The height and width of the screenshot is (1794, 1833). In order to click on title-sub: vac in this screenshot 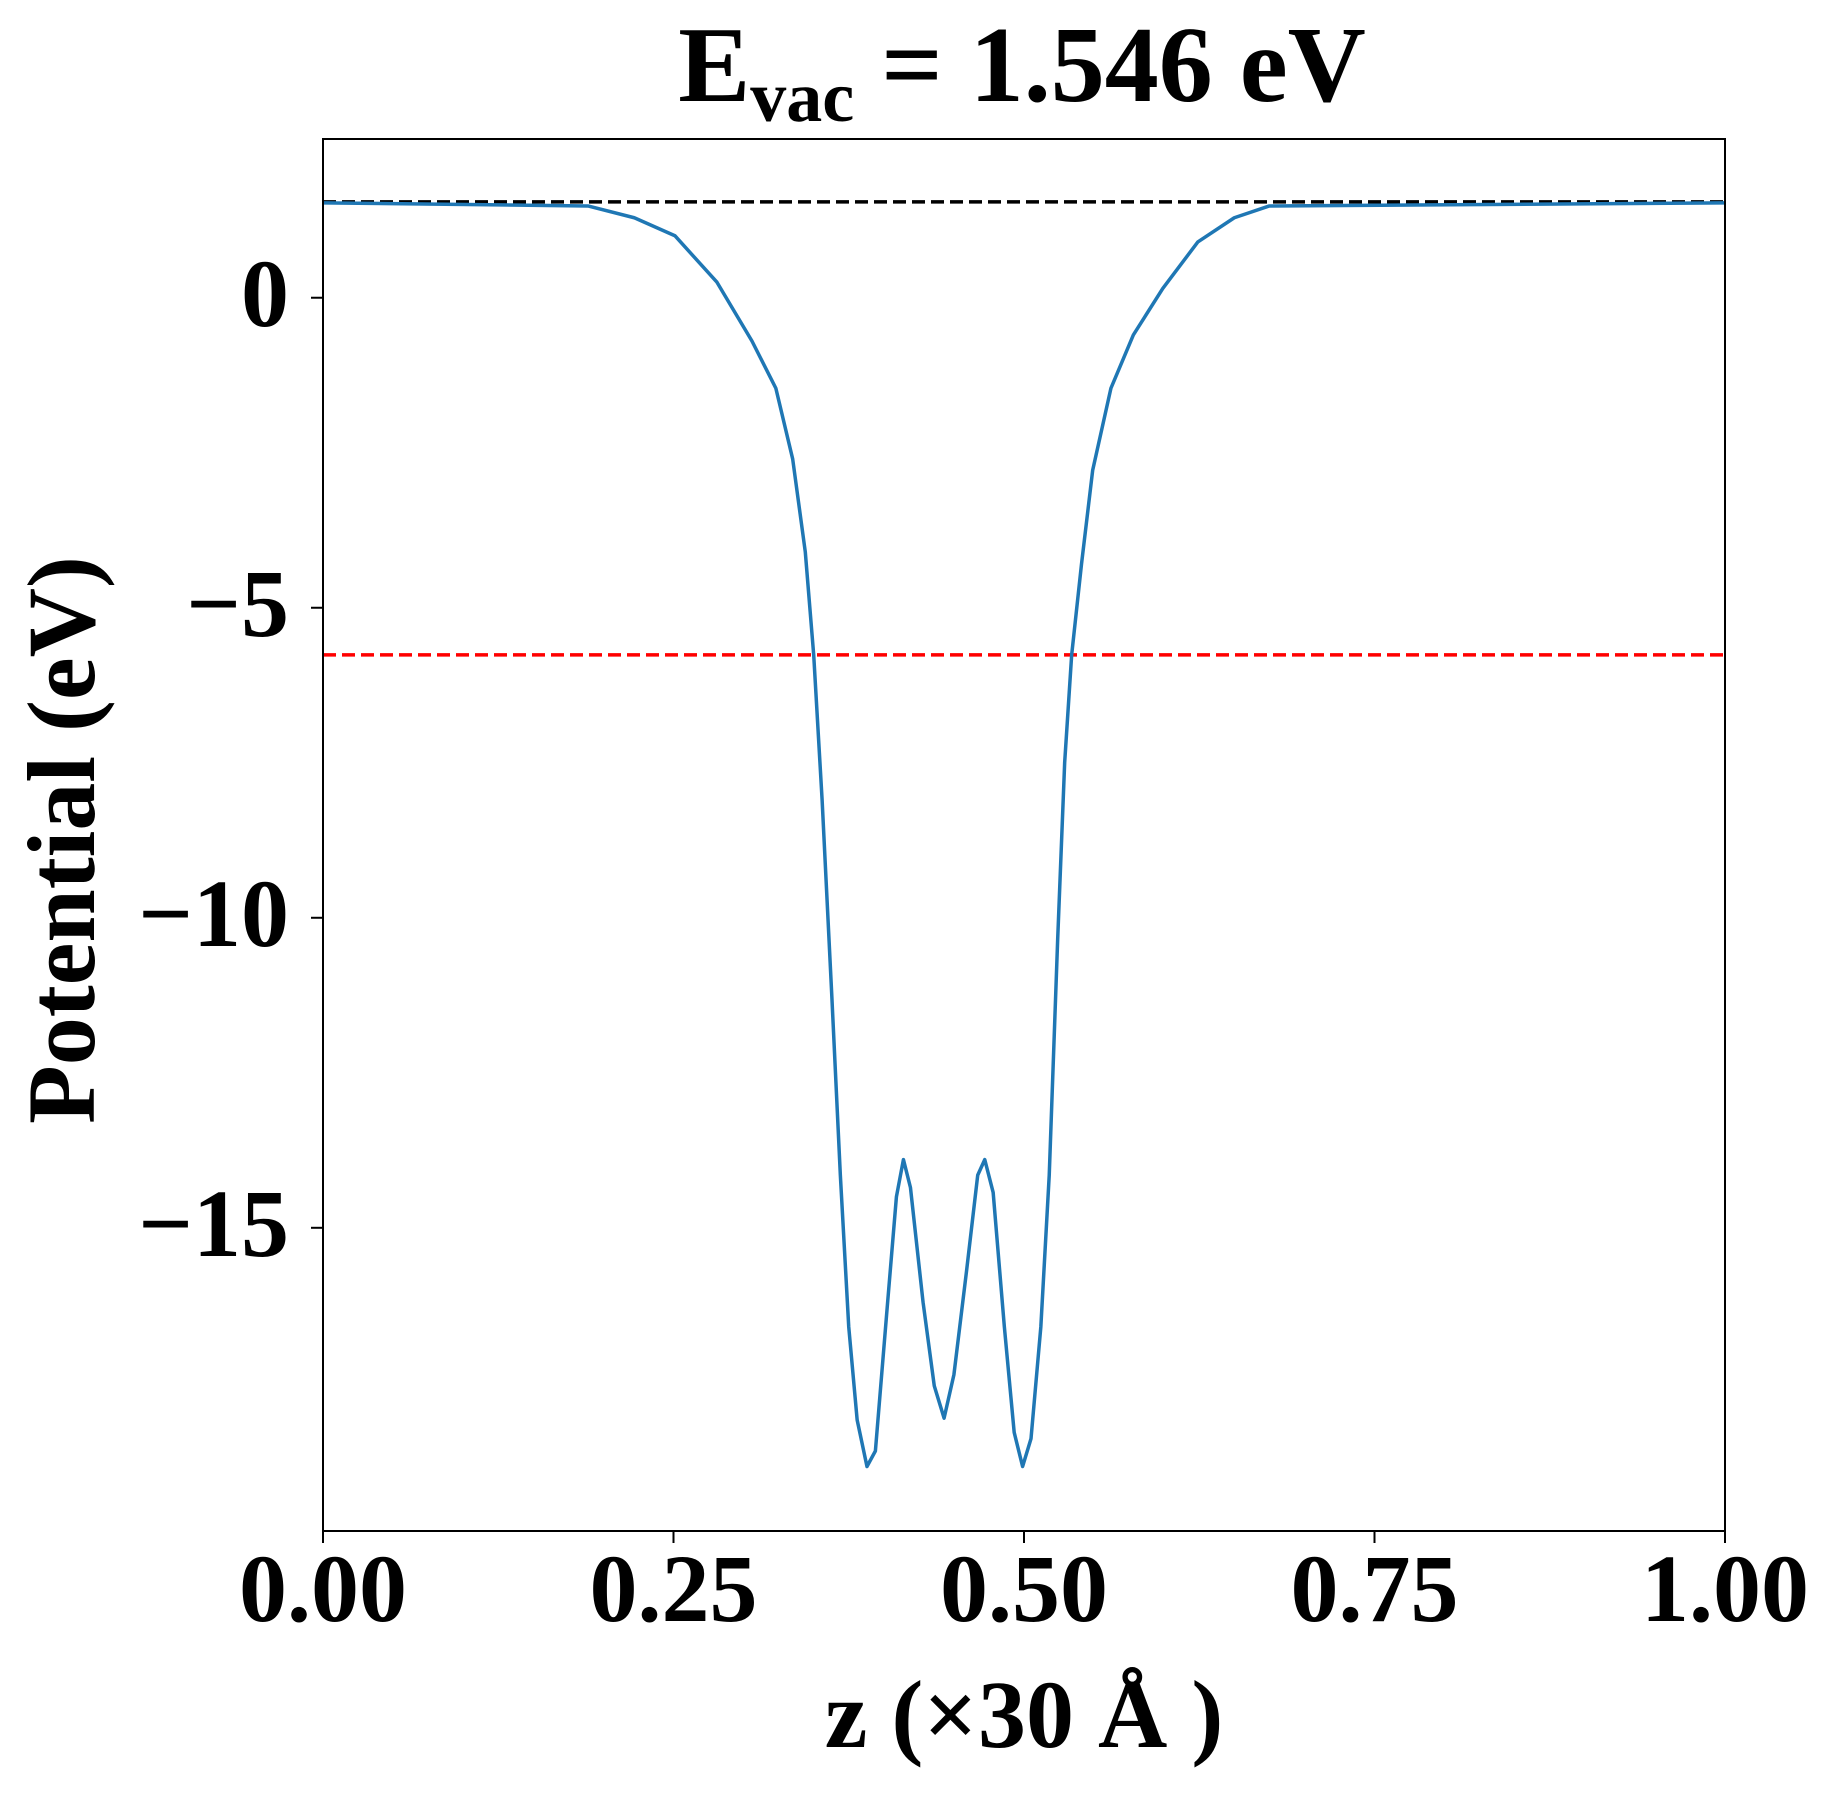, I will do `click(802, 97)`.